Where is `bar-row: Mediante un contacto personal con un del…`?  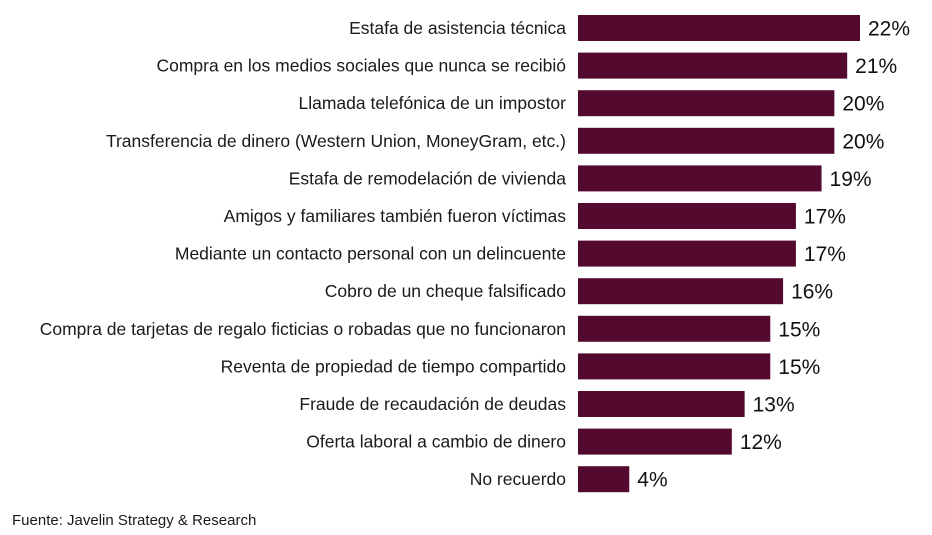
bar-row: Mediante un contacto personal con un del… is located at coordinates (510, 253).